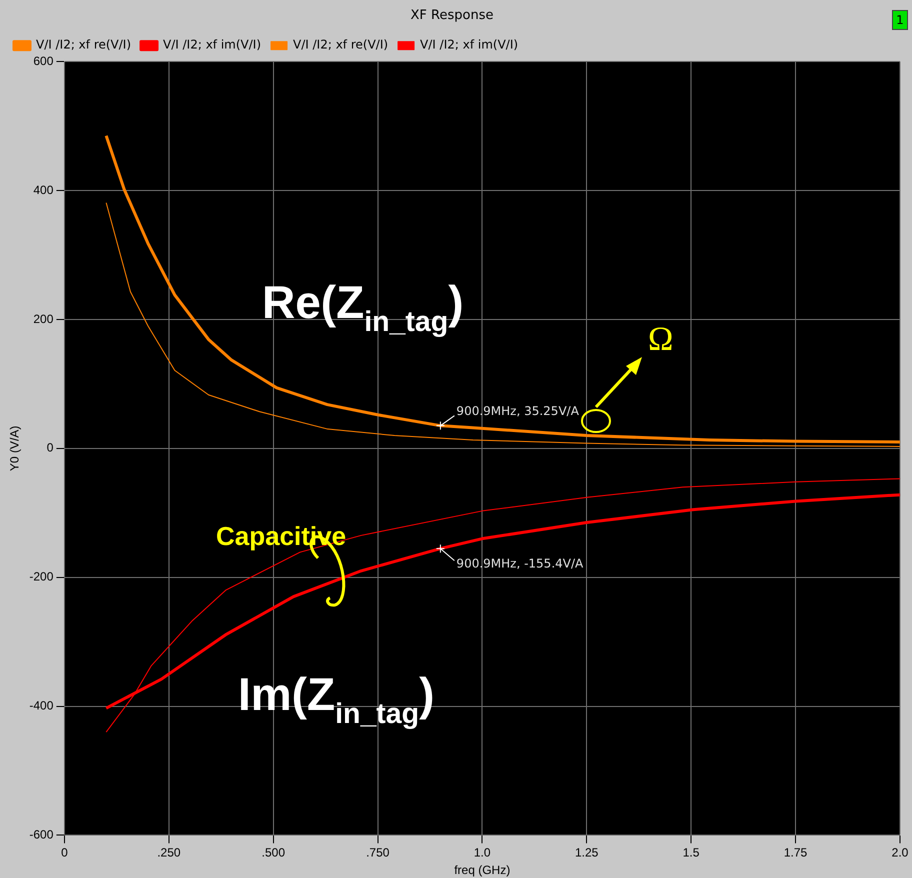 Image resolution: width=912 pixels, height=878 pixels. I want to click on x-tick-label: .500, so click(274, 853).